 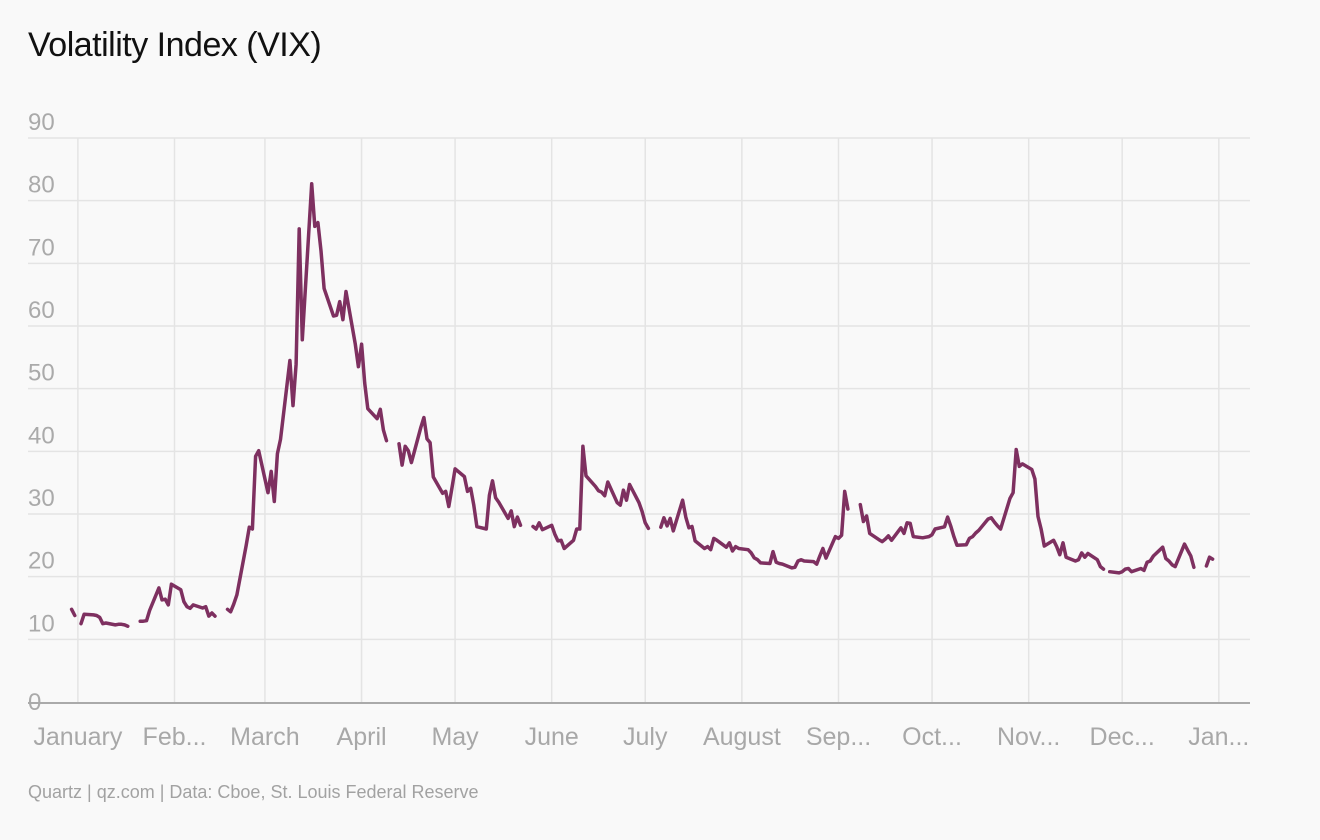 I want to click on chart-title: Volatility Index (VIX), so click(x=175, y=45).